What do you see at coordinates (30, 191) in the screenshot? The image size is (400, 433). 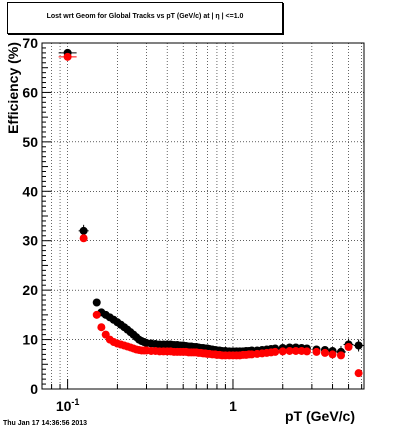 I see `y-tick-label: 40` at bounding box center [30, 191].